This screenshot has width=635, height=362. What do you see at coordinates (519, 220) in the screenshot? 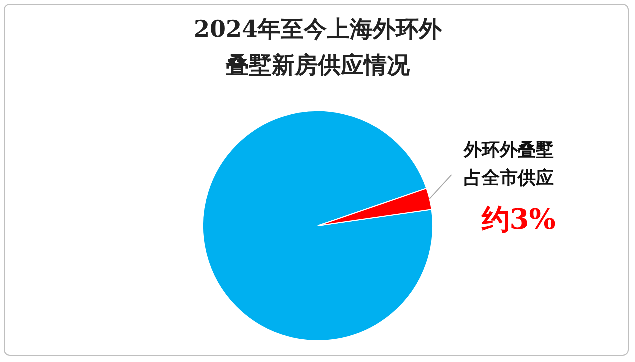
I see `data-label: 约3%` at bounding box center [519, 220].